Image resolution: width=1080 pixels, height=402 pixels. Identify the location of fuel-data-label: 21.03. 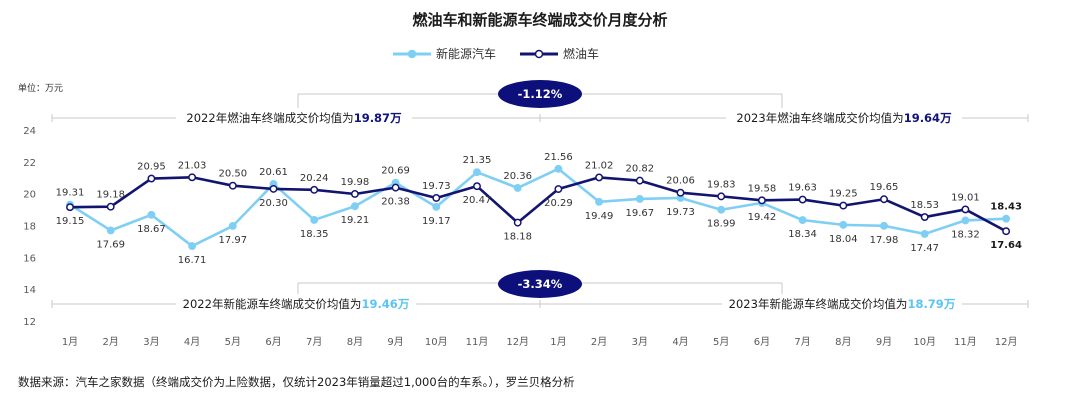
(192, 165).